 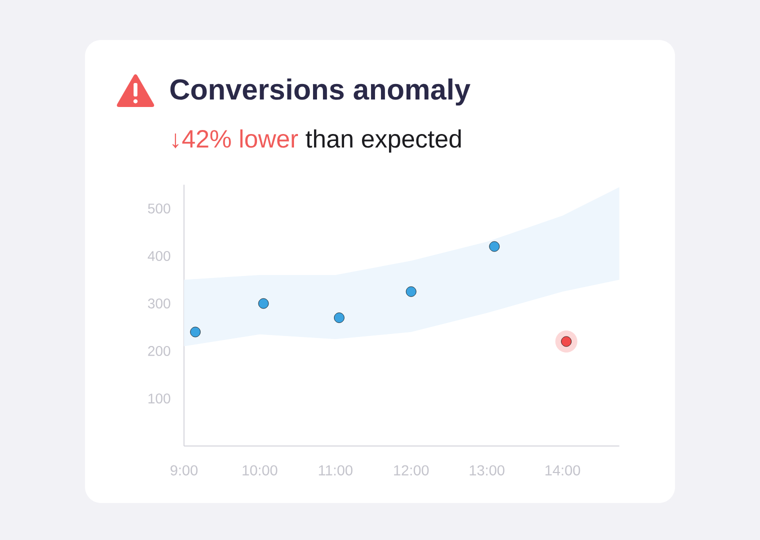 I want to click on x-tick-label: 11:00, so click(x=335, y=470).